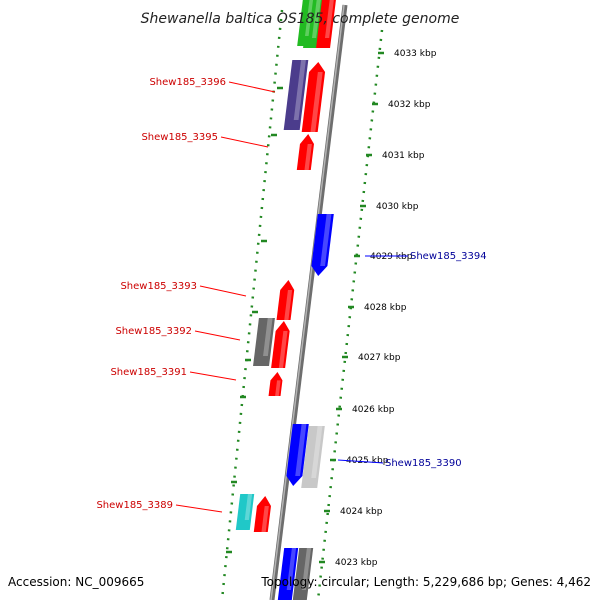 The width and height of the screenshot is (600, 600). I want to click on gene-label: Shew185_3391, so click(173, 374).